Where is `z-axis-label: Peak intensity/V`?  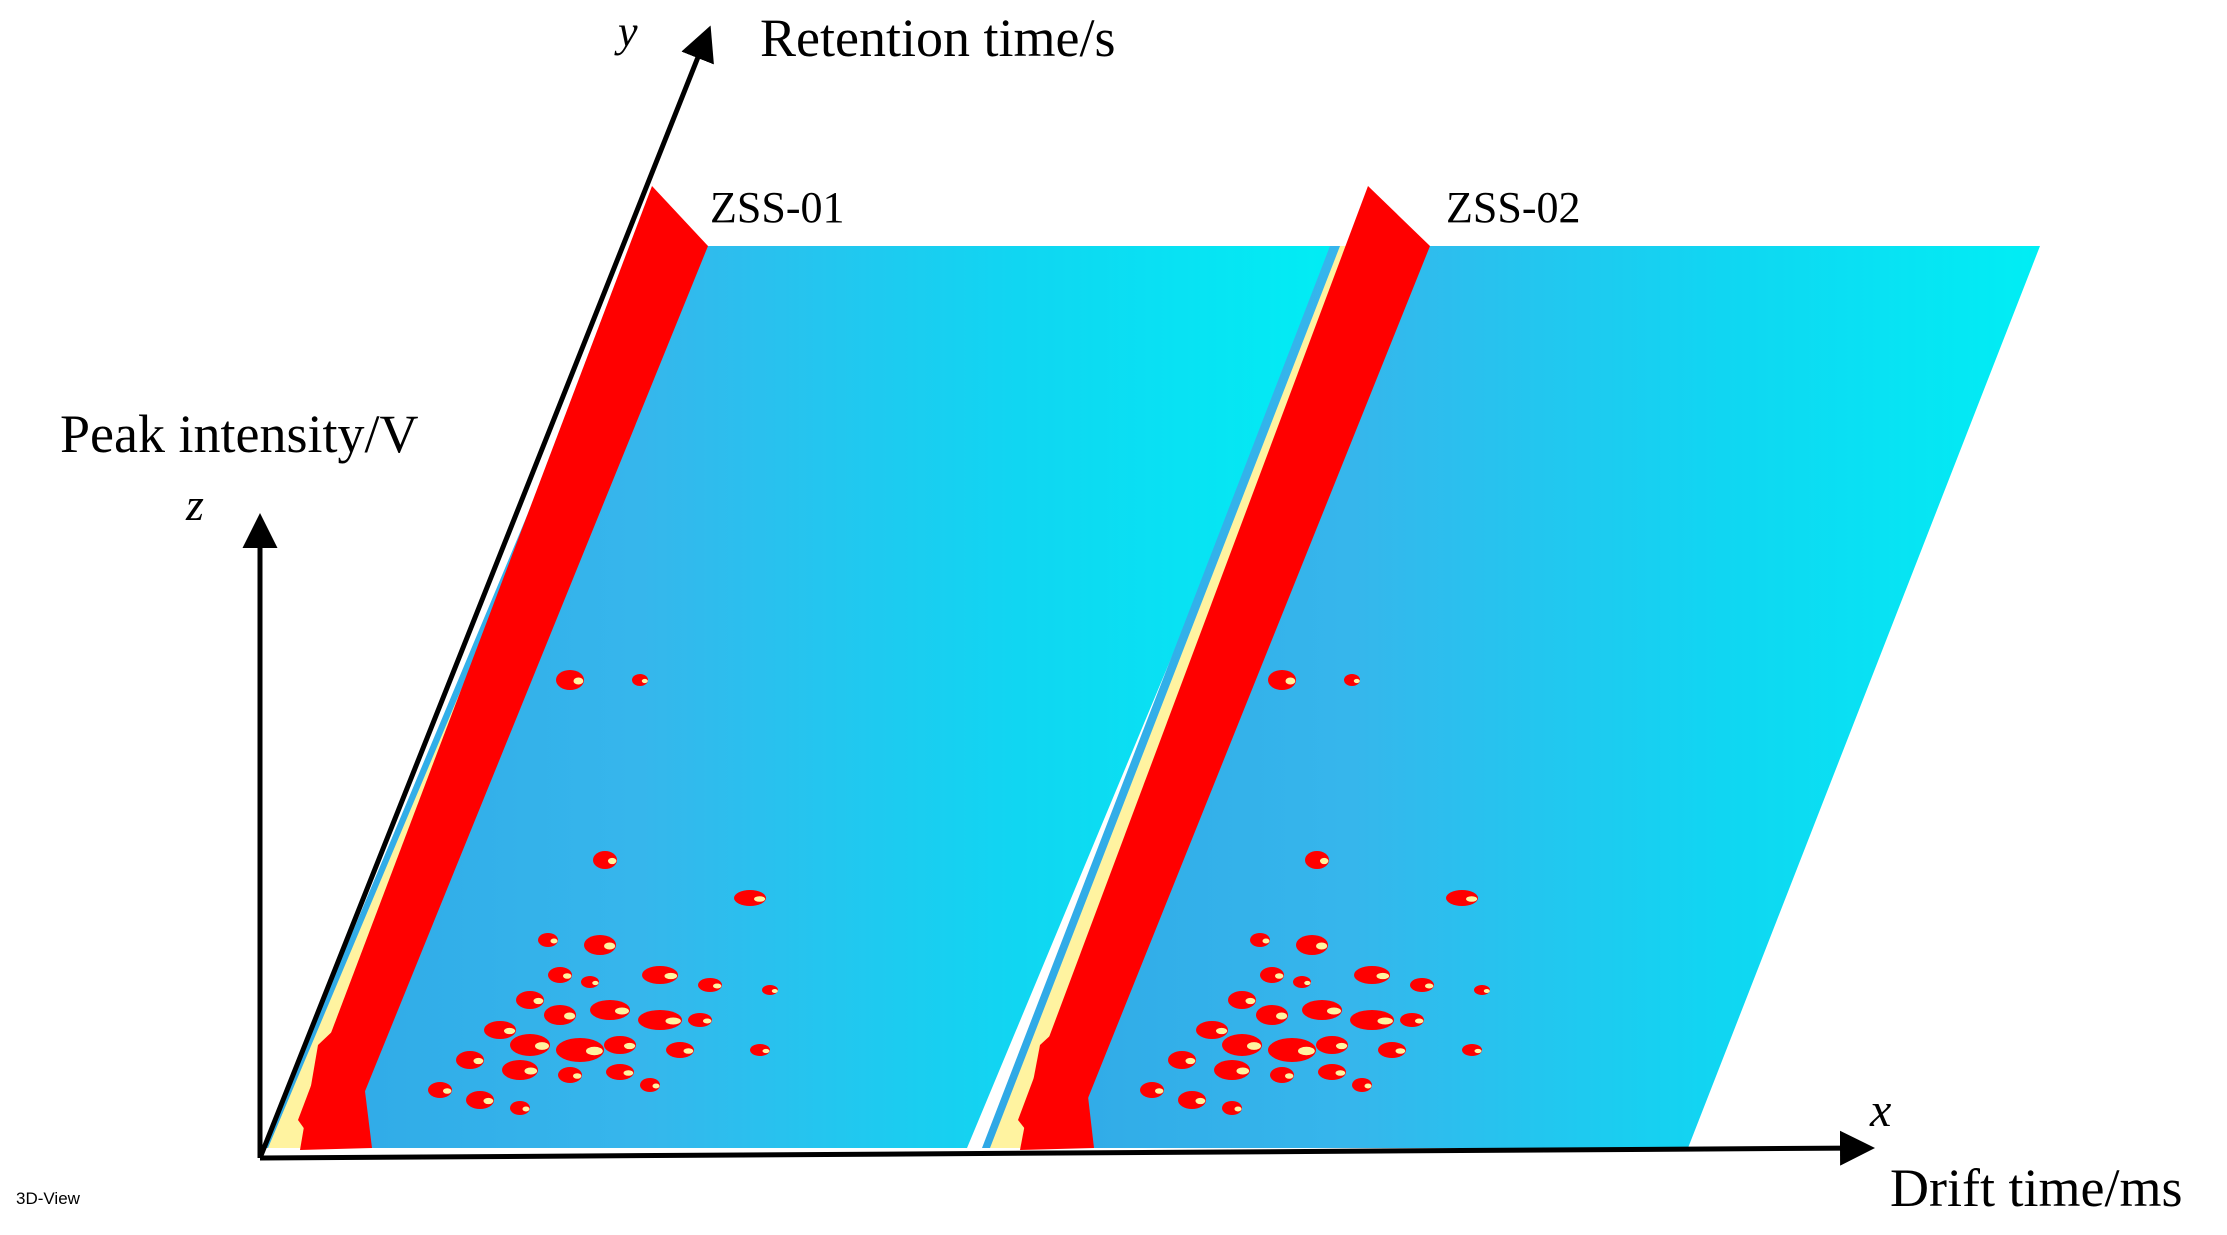 z-axis-label: Peak intensity/V is located at coordinates (239, 434).